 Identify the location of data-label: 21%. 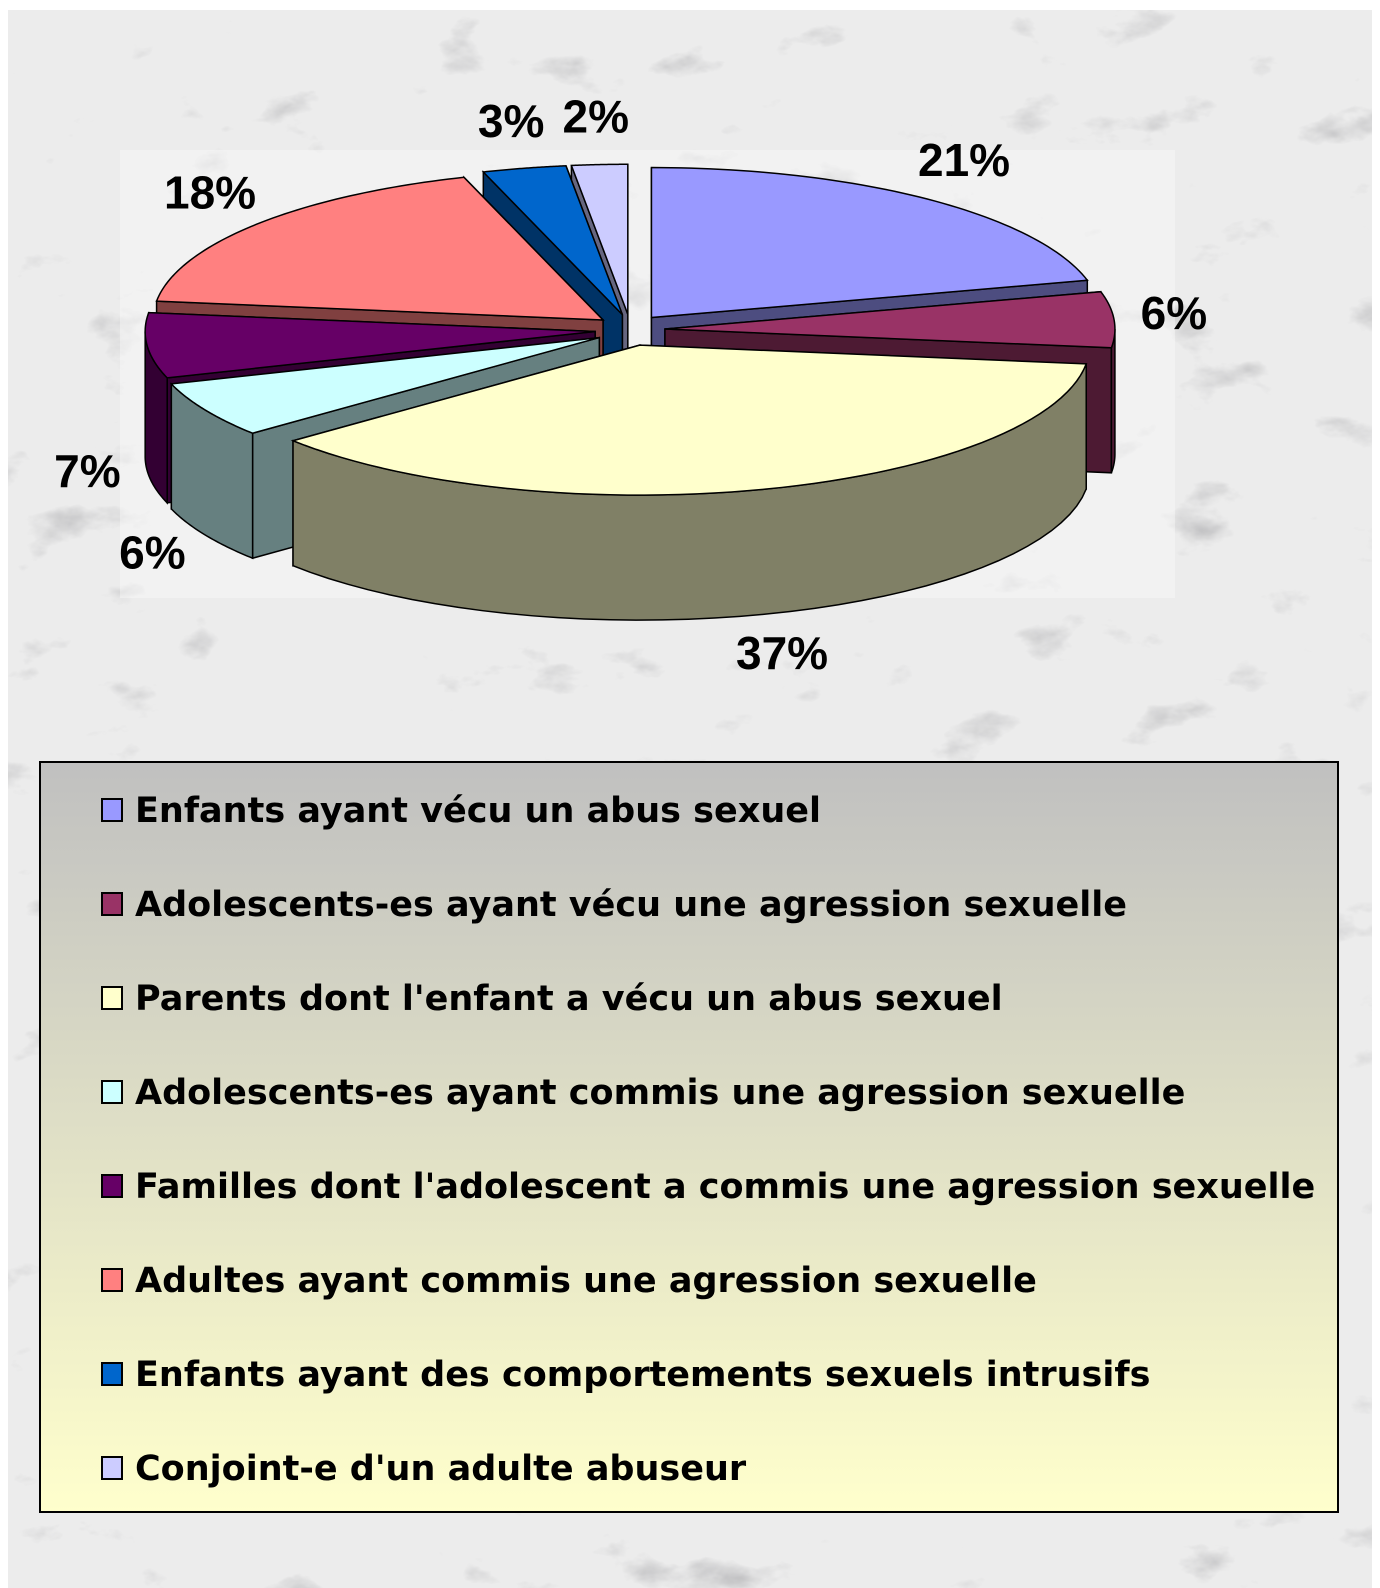
(964, 160).